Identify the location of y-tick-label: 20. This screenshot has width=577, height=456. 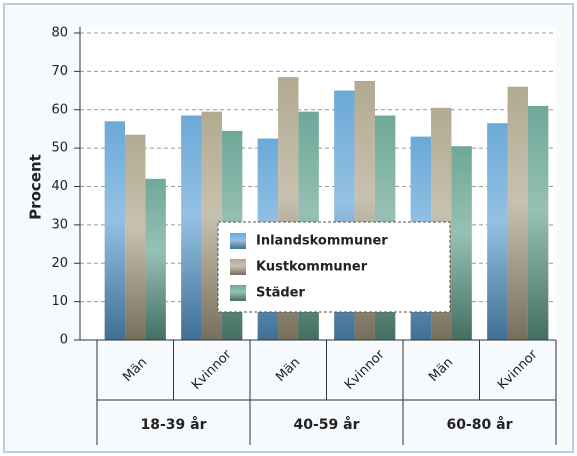
(59, 263).